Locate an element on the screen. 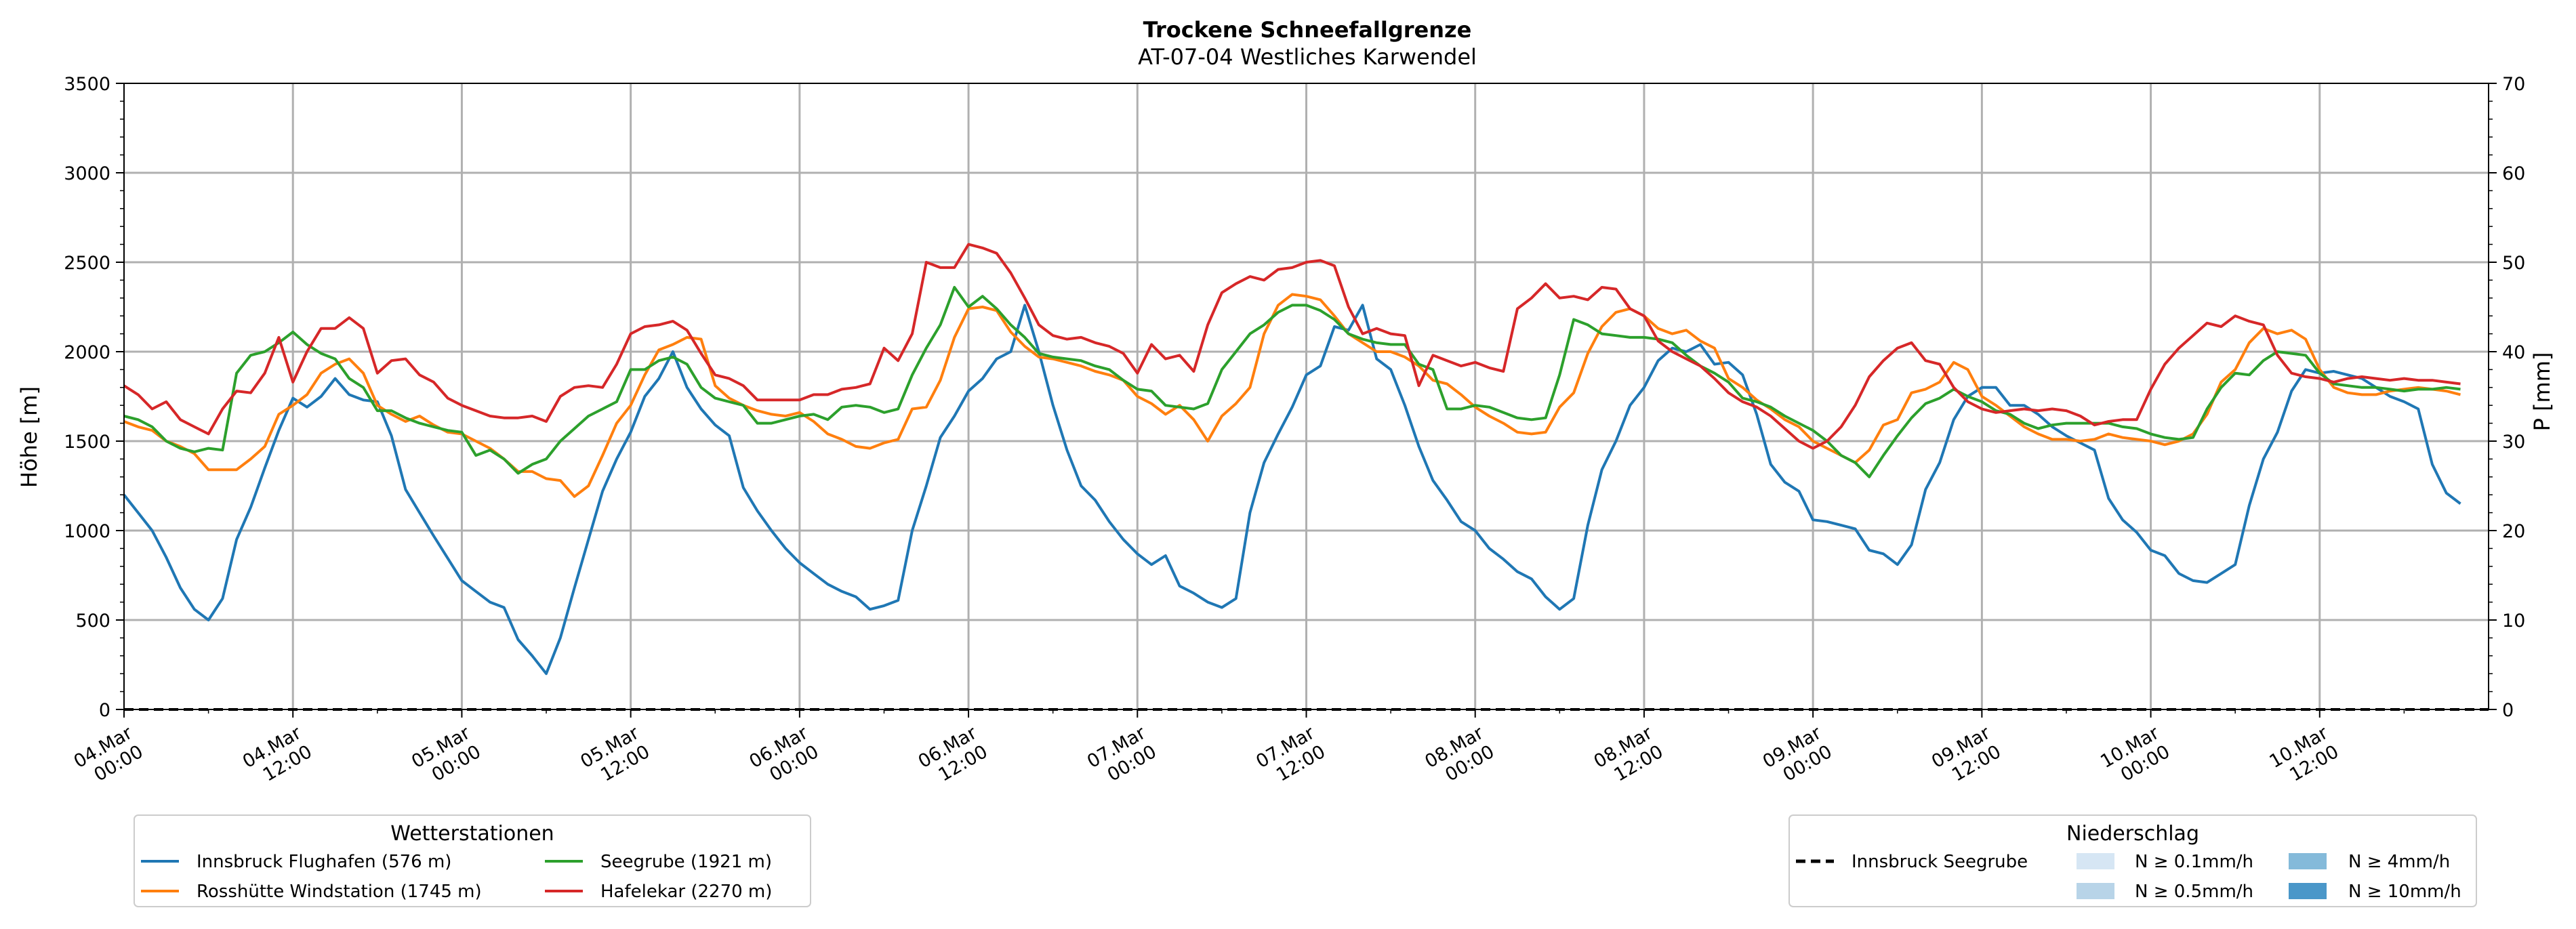 The height and width of the screenshot is (929, 2576). y-tick-label: 3500 is located at coordinates (87, 84).